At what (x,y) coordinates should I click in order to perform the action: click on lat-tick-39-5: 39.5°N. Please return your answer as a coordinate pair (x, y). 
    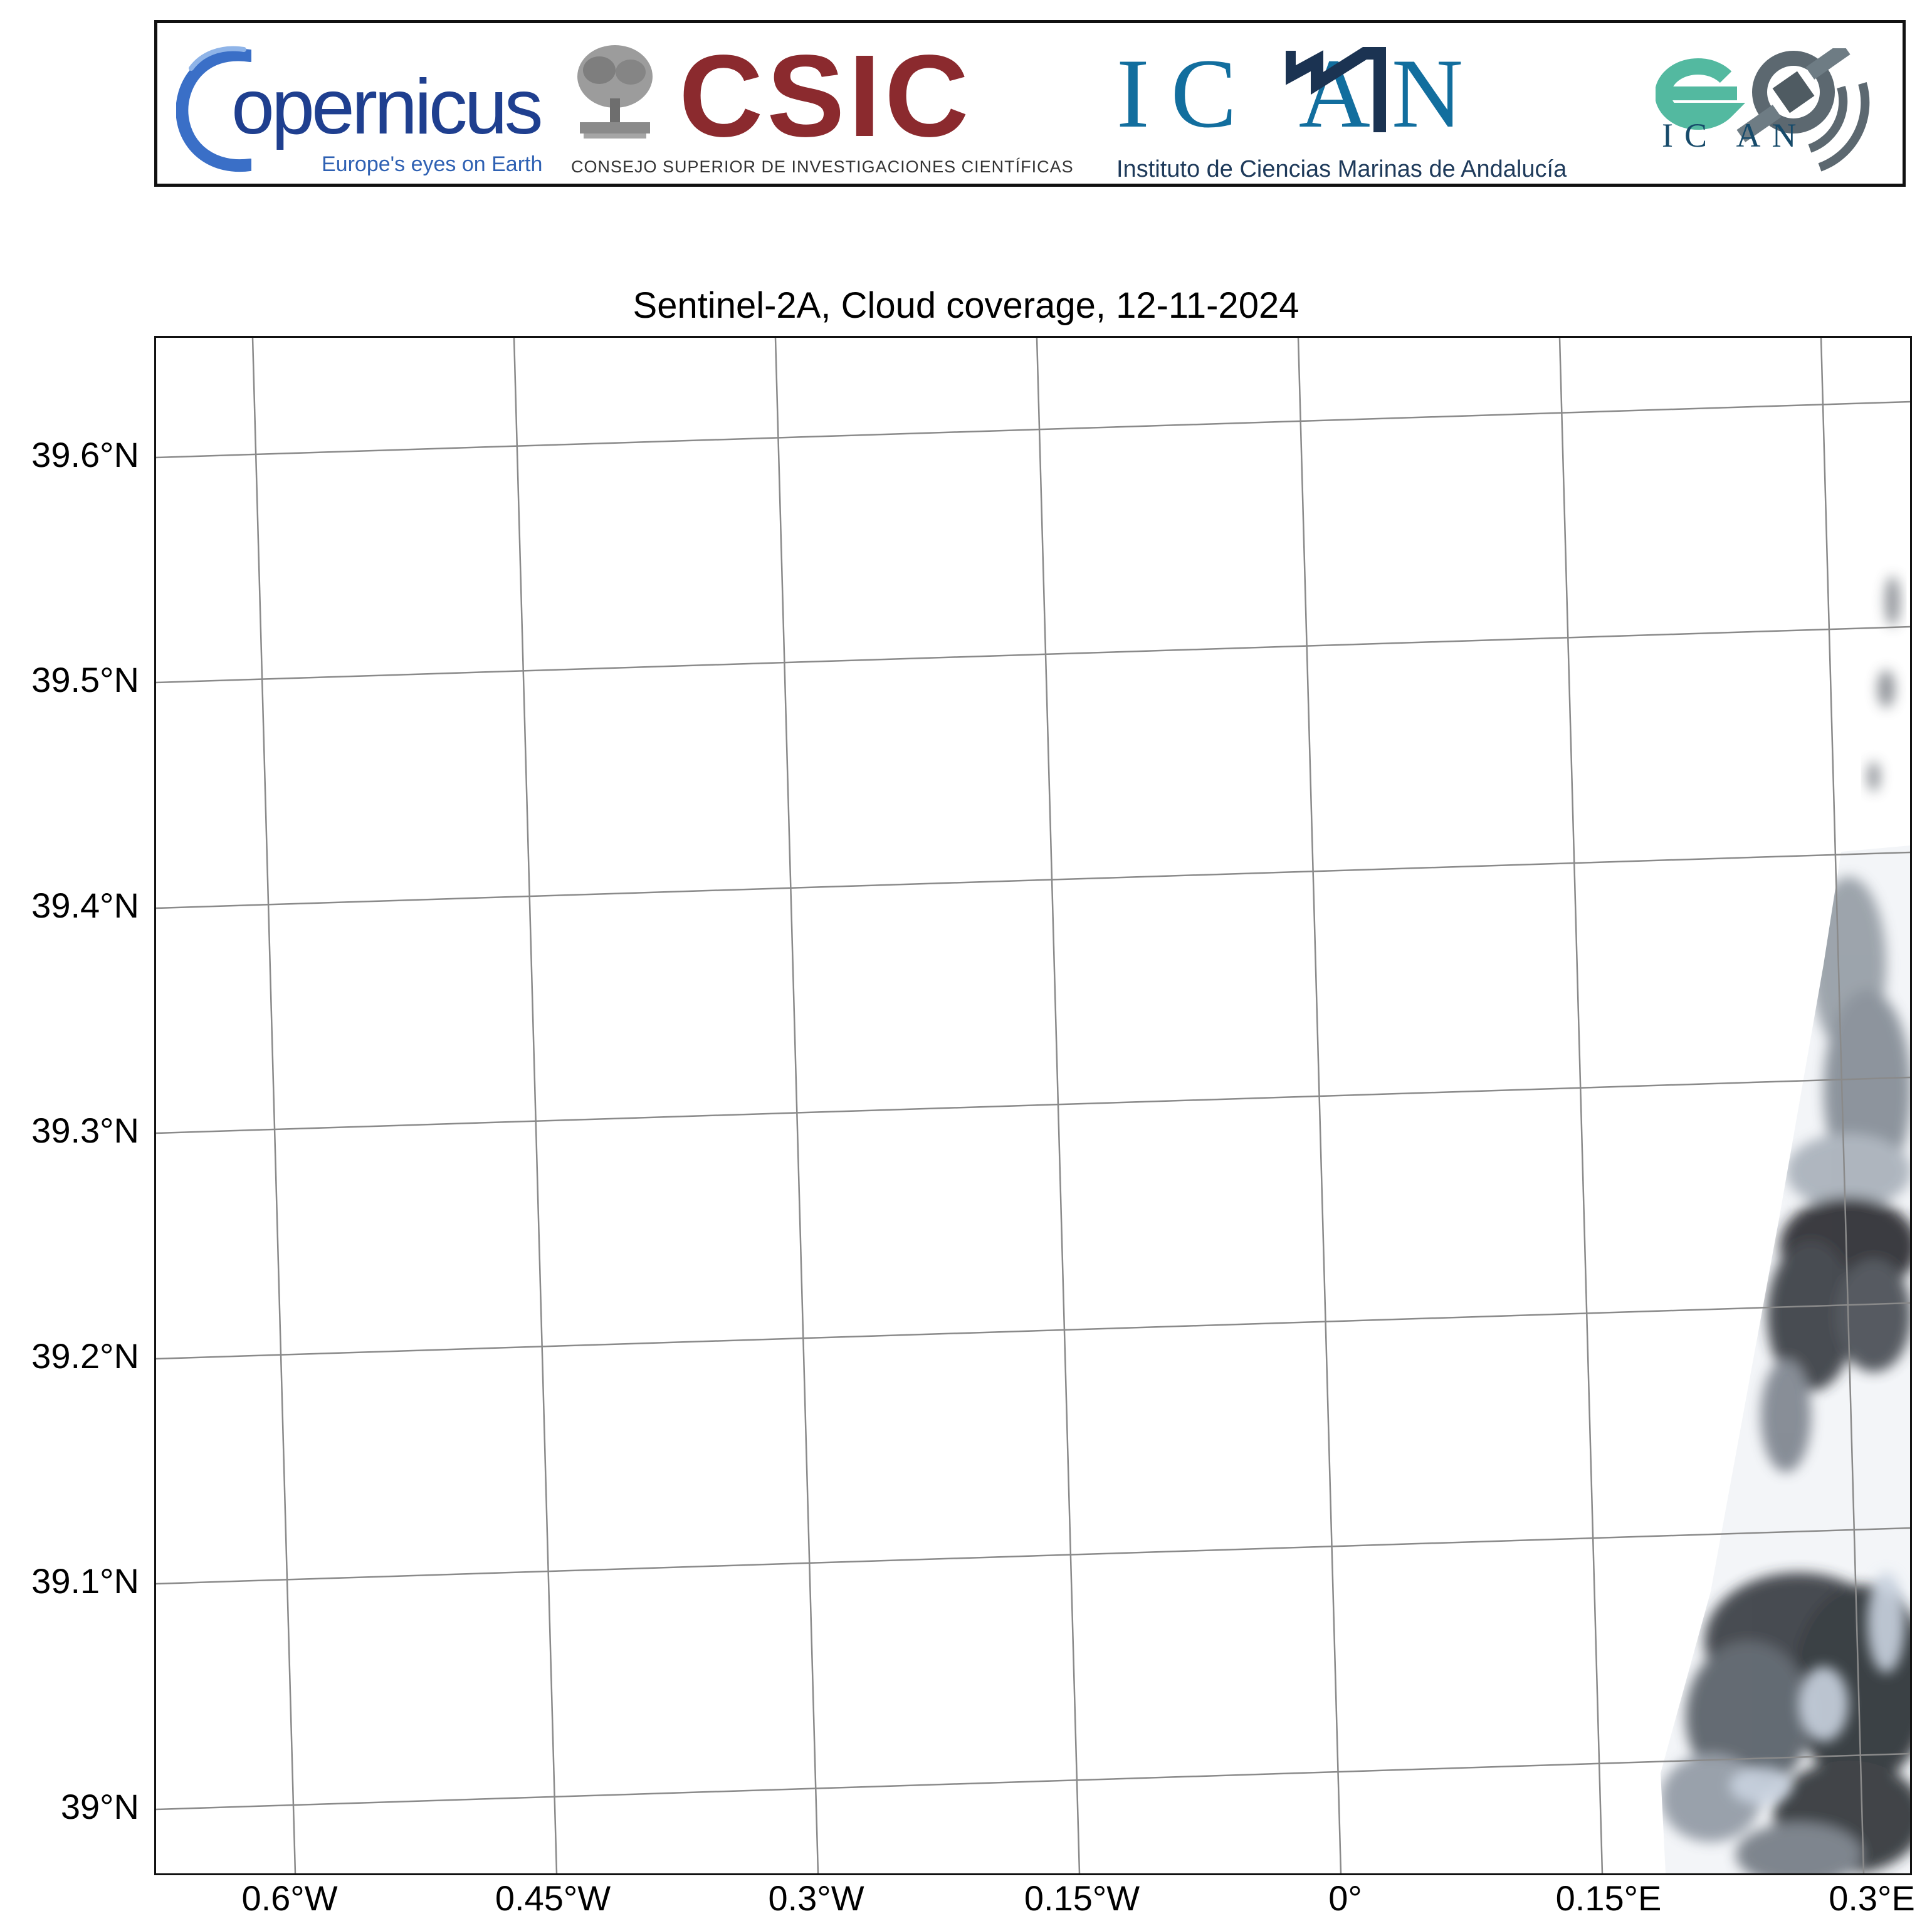
    Looking at the image, I should click on (85, 679).